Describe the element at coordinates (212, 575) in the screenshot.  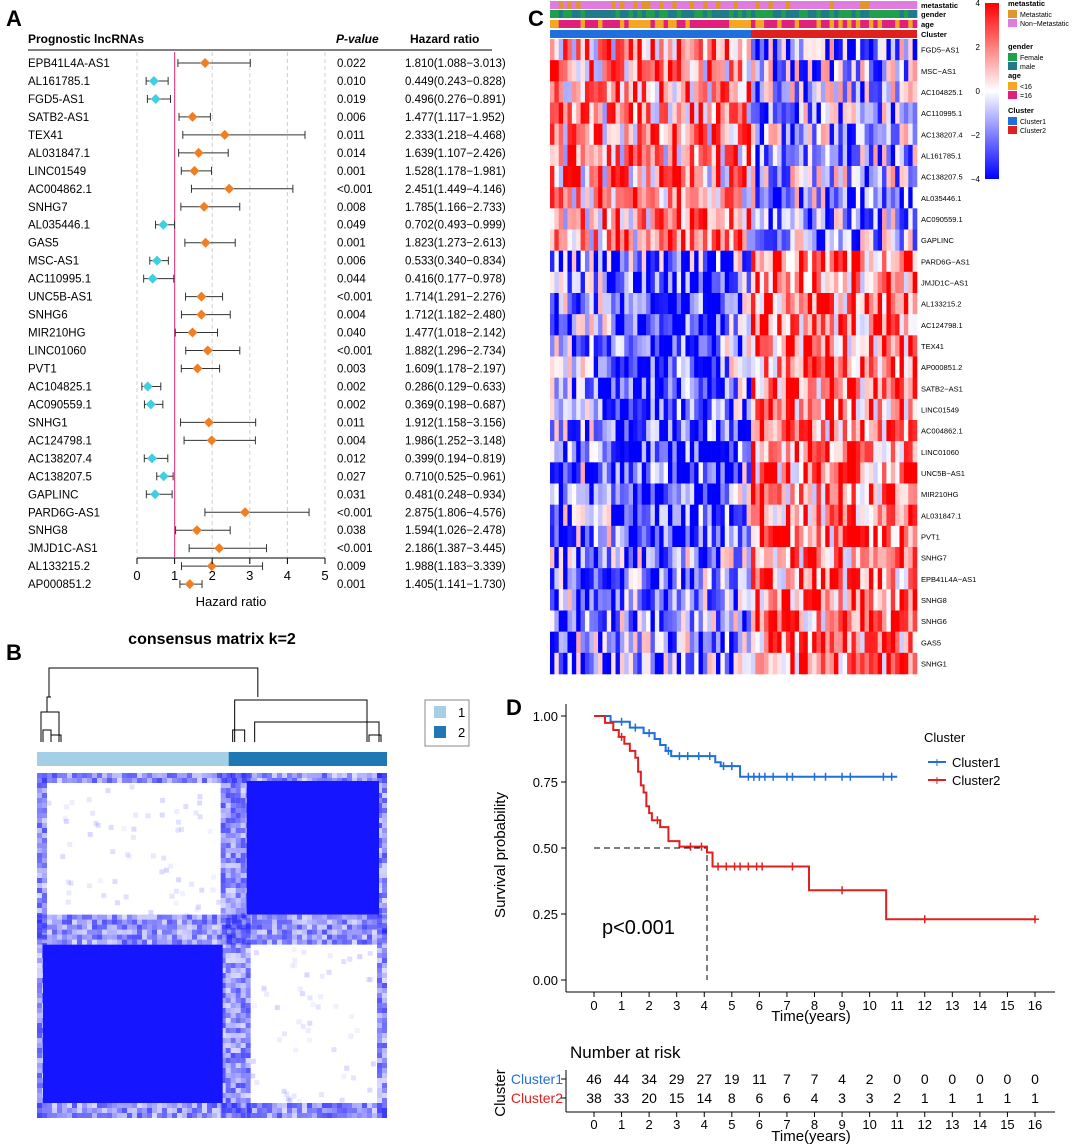
I see `forest-tick-label: 2` at that location.